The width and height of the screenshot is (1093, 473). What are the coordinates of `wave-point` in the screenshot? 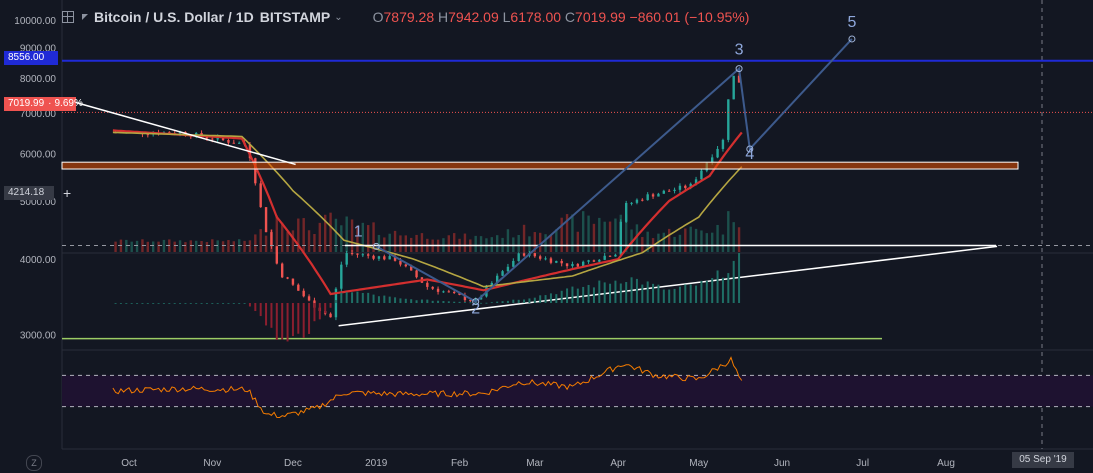 It's located at (750, 149).